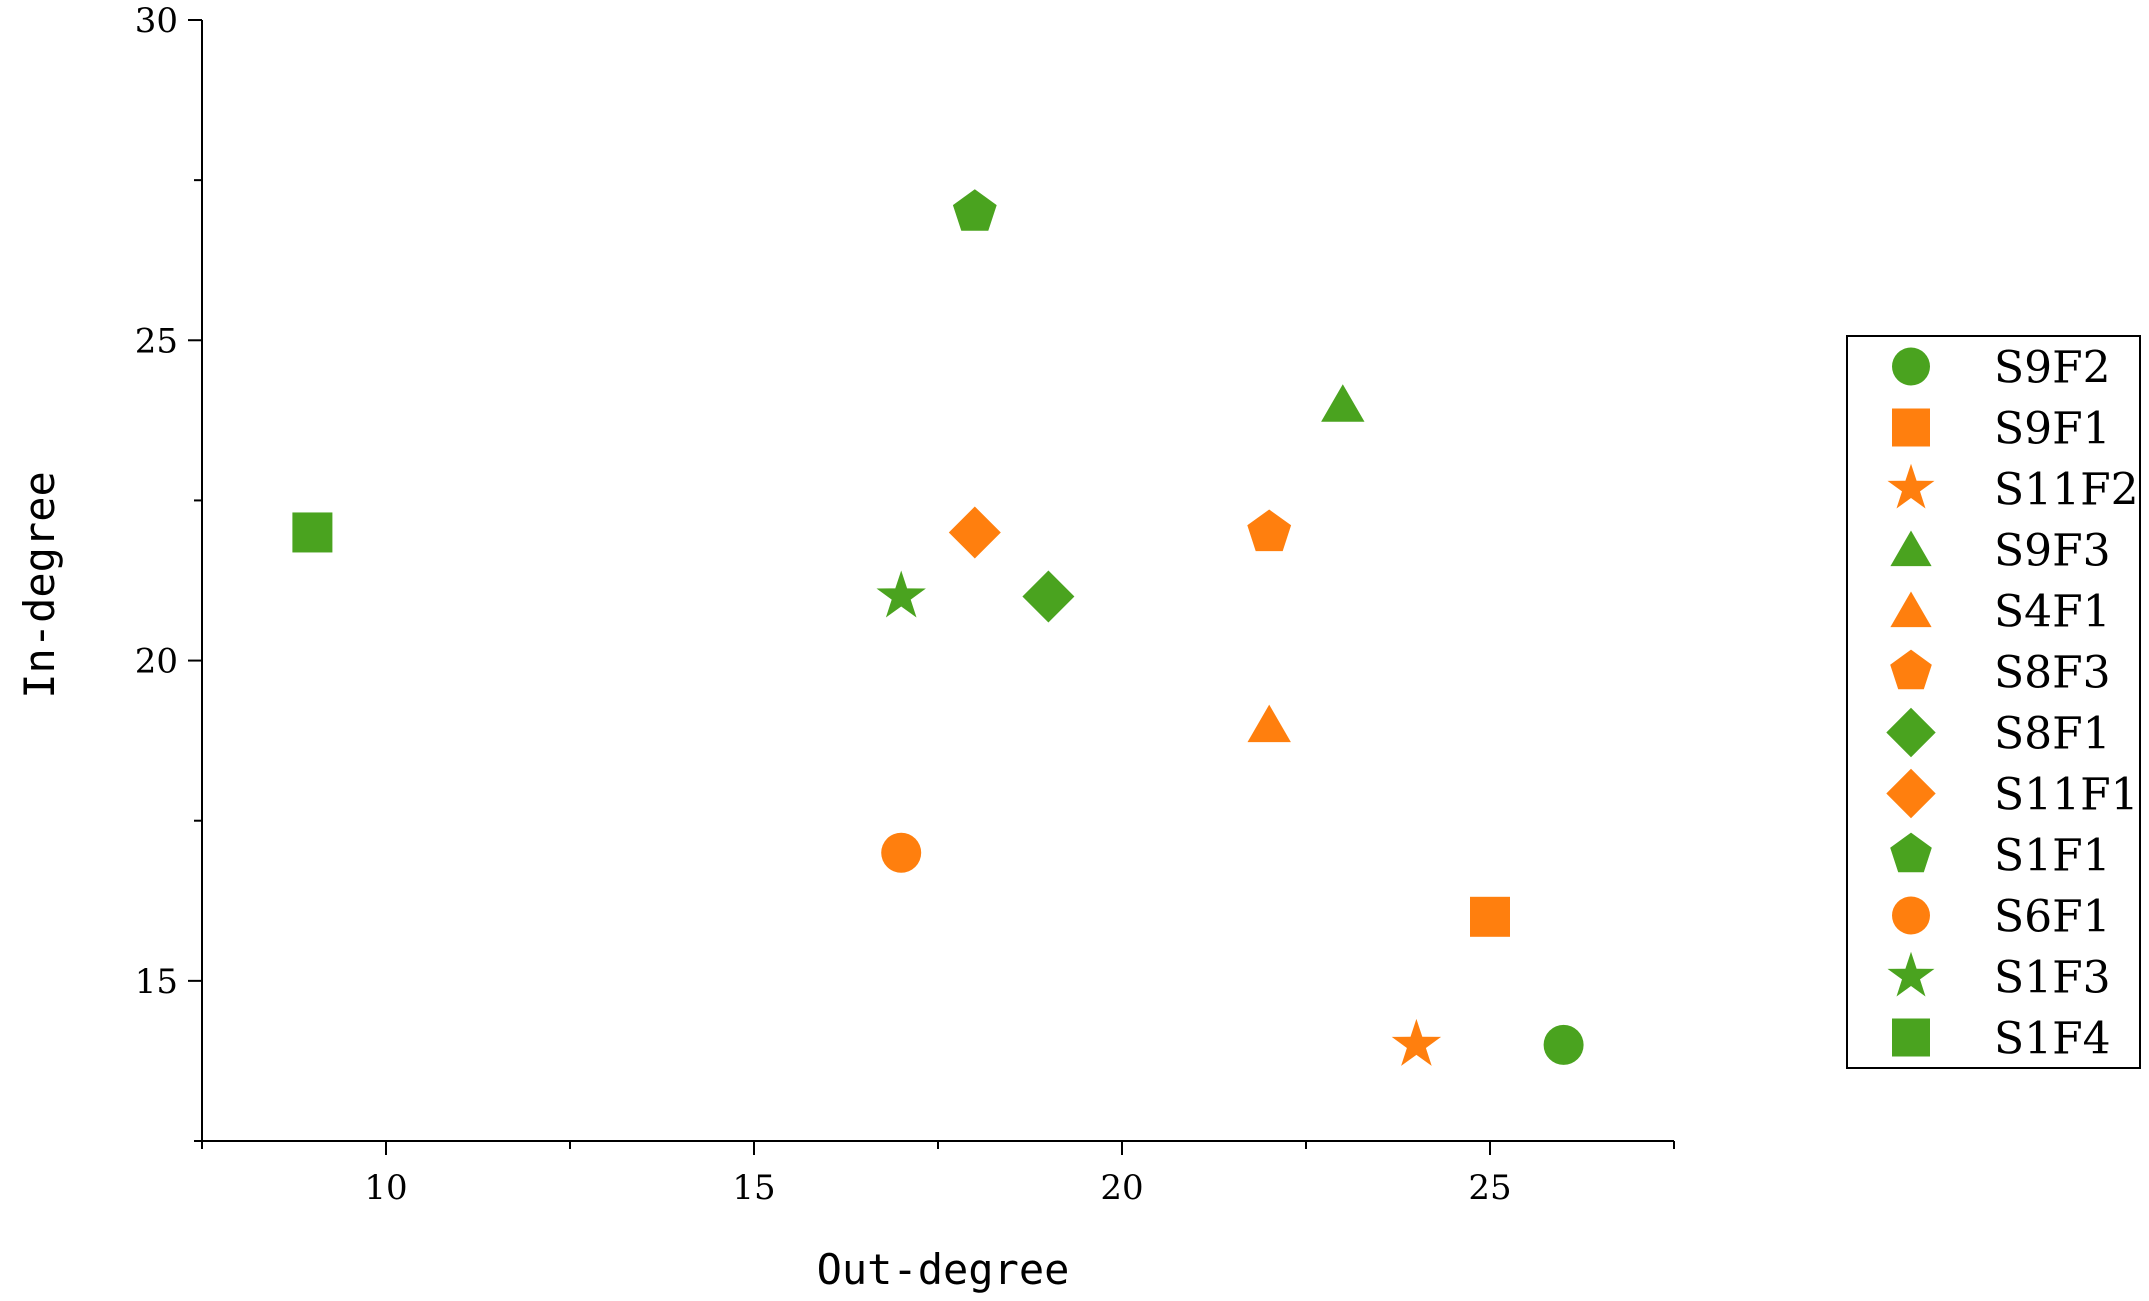 This screenshot has width=2149, height=1301. Describe the element at coordinates (39, 585) in the screenshot. I see `y-axis-title: In-degree` at that location.